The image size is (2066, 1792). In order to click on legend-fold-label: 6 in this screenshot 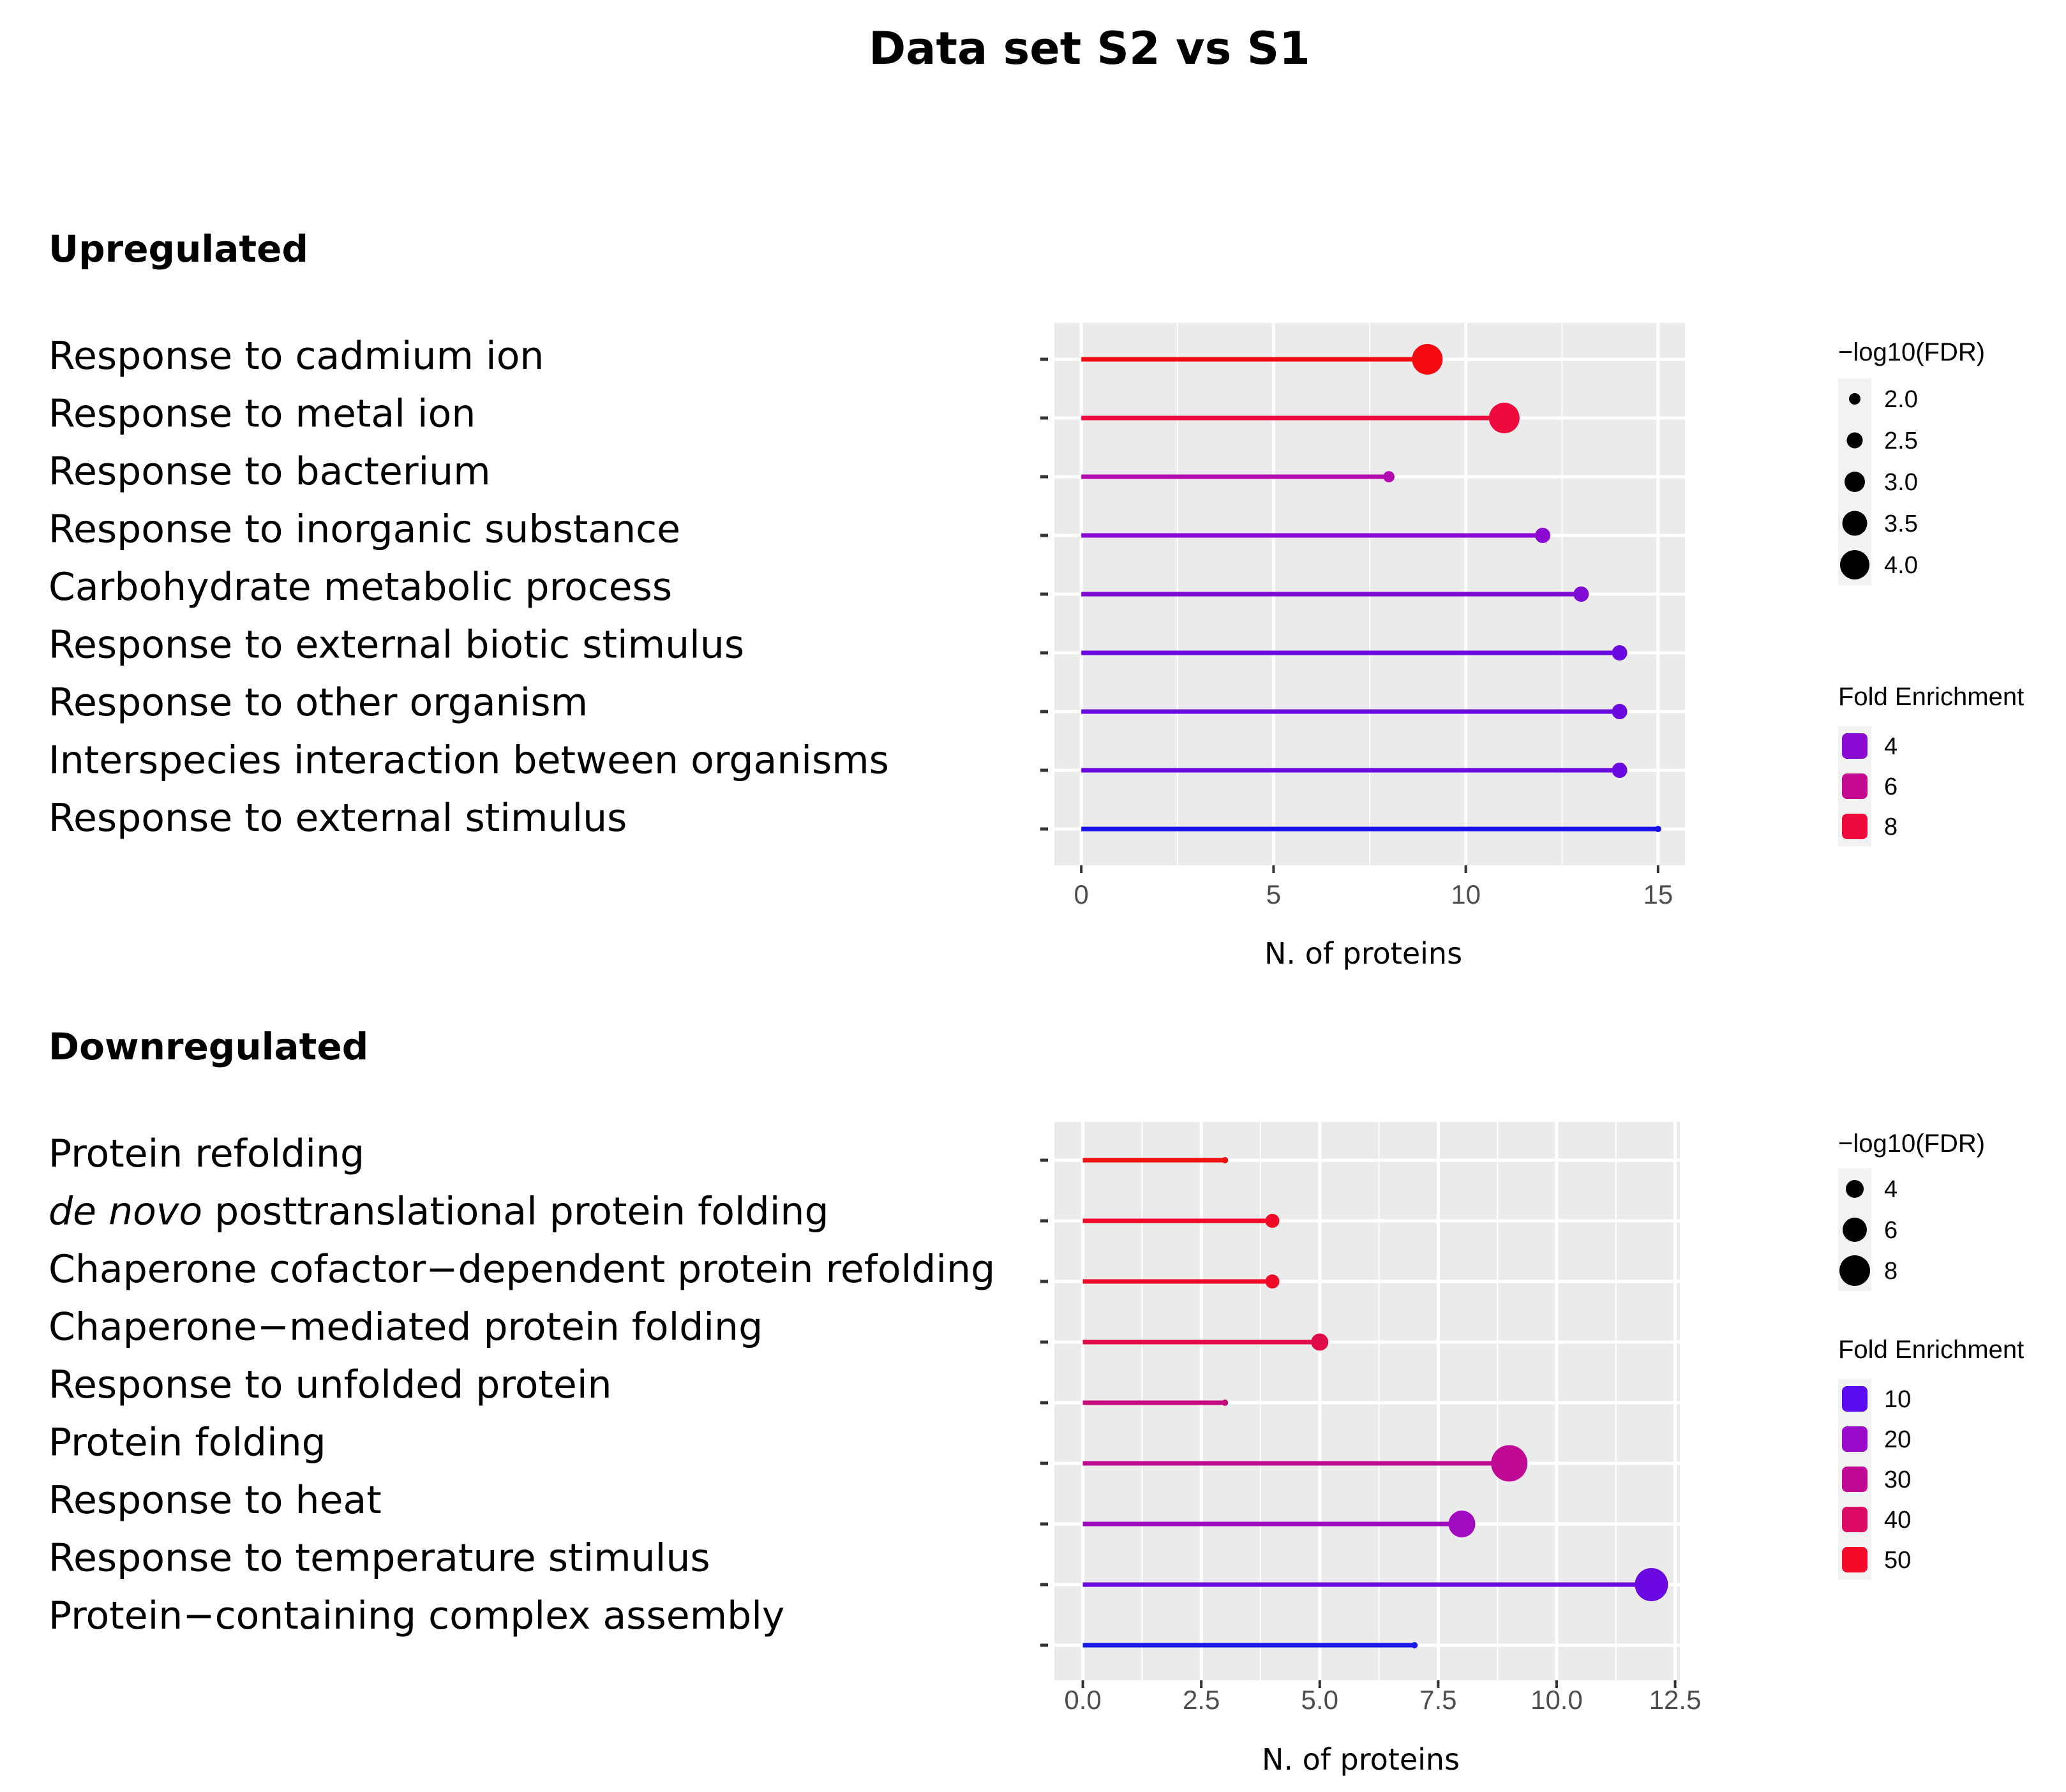, I will do `click(1891, 786)`.